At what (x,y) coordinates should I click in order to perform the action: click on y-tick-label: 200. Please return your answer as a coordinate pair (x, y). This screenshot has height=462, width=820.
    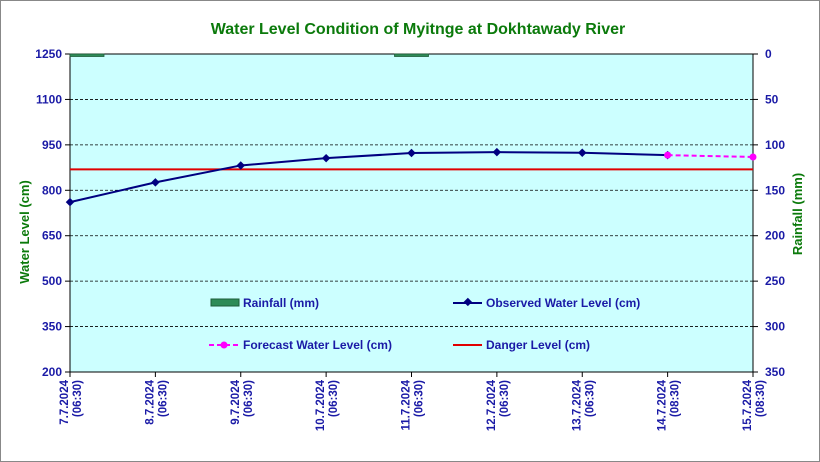
    Looking at the image, I should click on (52, 372).